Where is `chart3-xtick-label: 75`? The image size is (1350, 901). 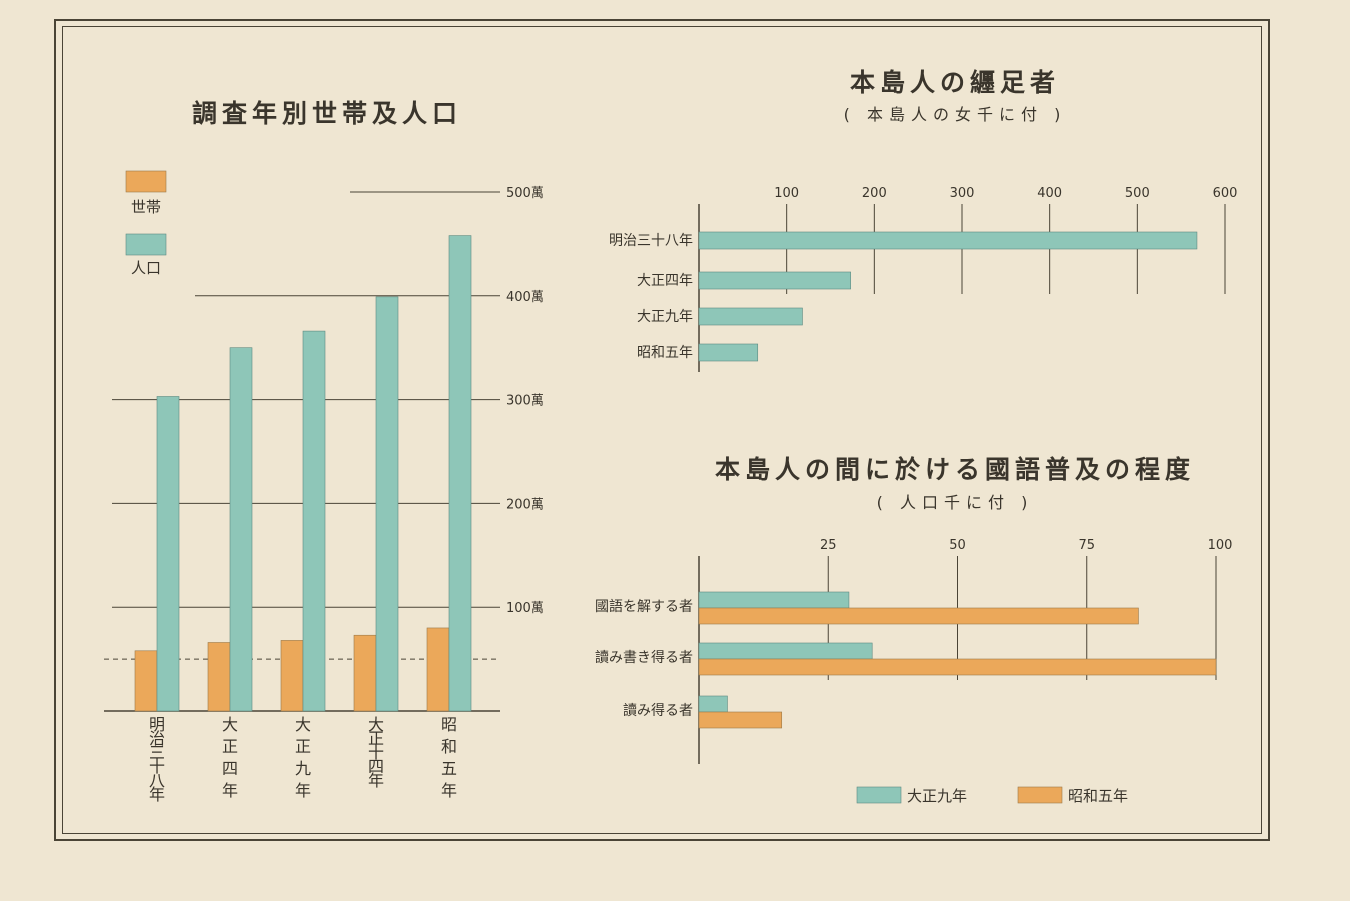
chart3-xtick-label: 75 is located at coordinates (1086, 545).